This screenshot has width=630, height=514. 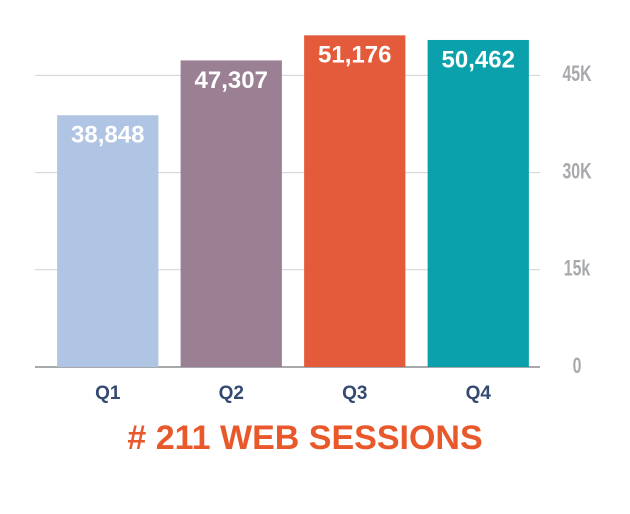 What do you see at coordinates (576, 75) in the screenshot?
I see `y-tick-label: 45K` at bounding box center [576, 75].